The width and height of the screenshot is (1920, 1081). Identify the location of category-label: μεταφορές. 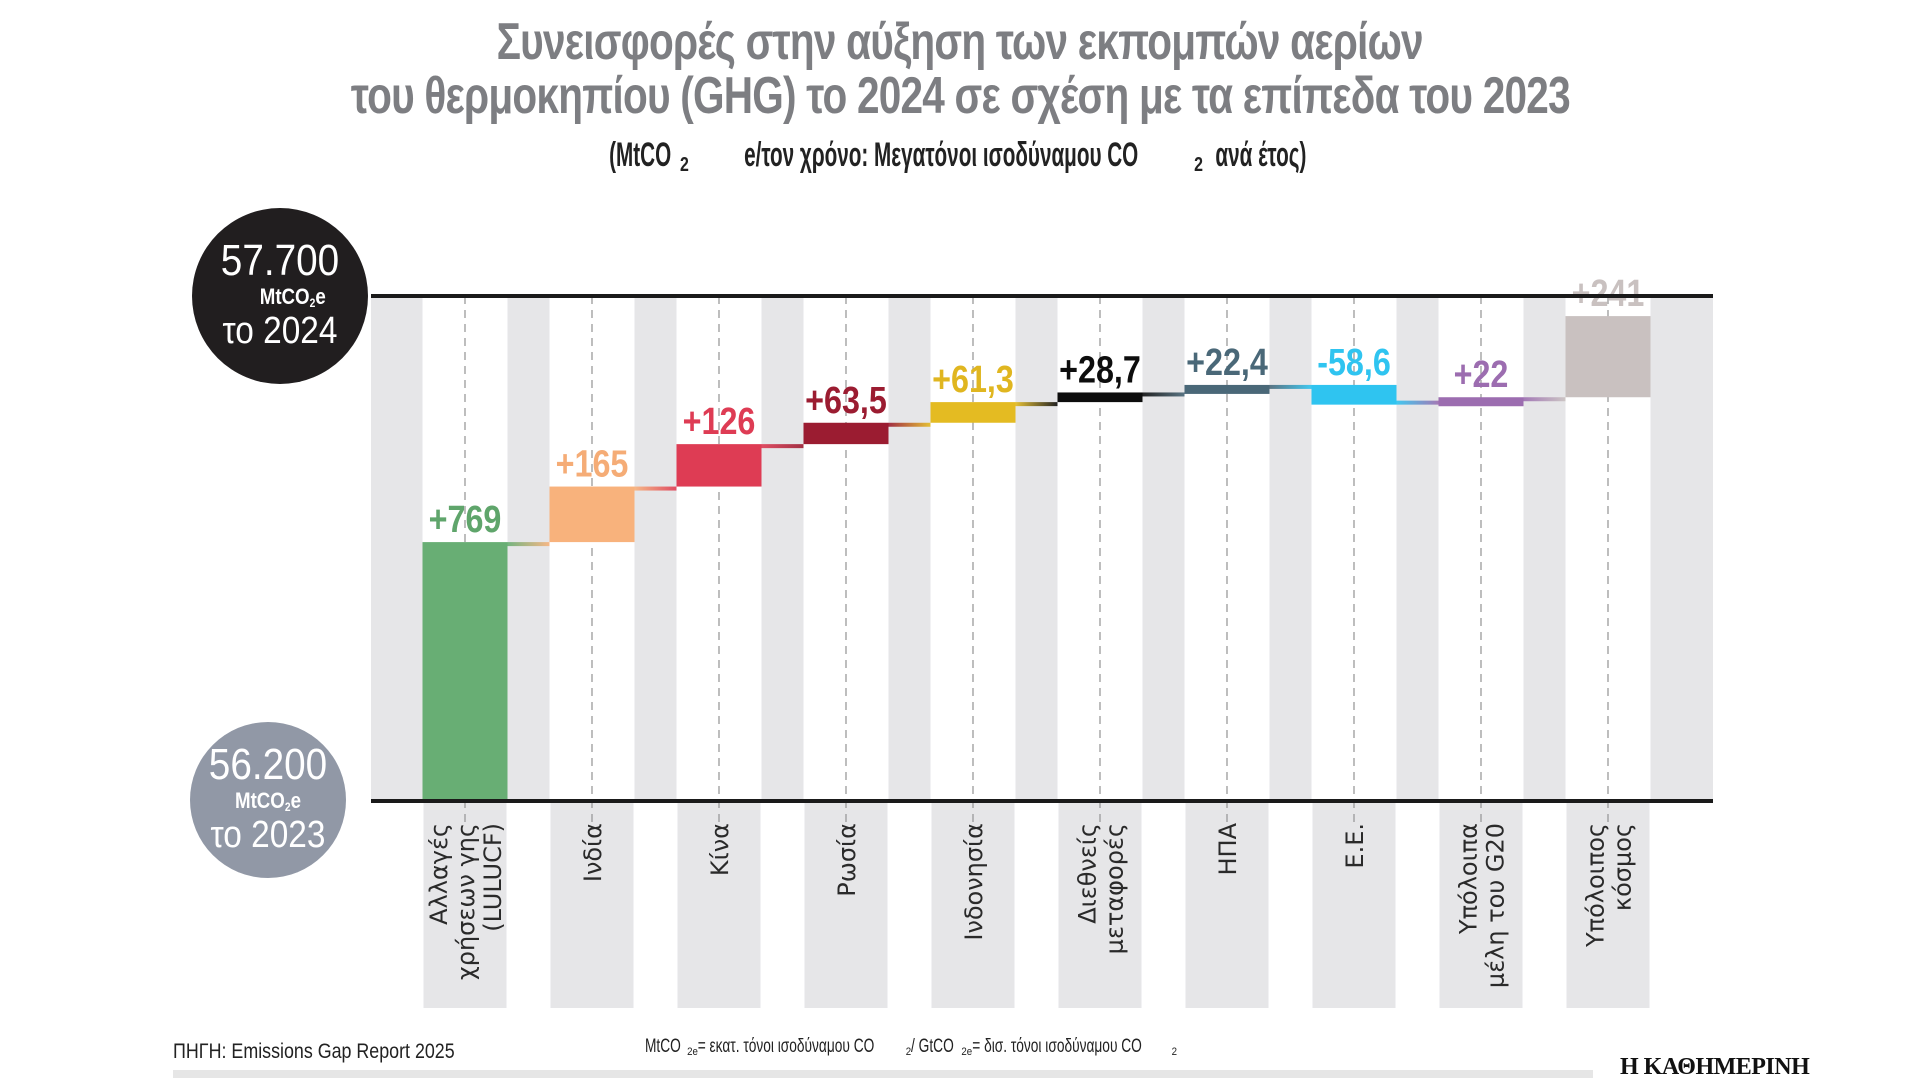
(1115, 888).